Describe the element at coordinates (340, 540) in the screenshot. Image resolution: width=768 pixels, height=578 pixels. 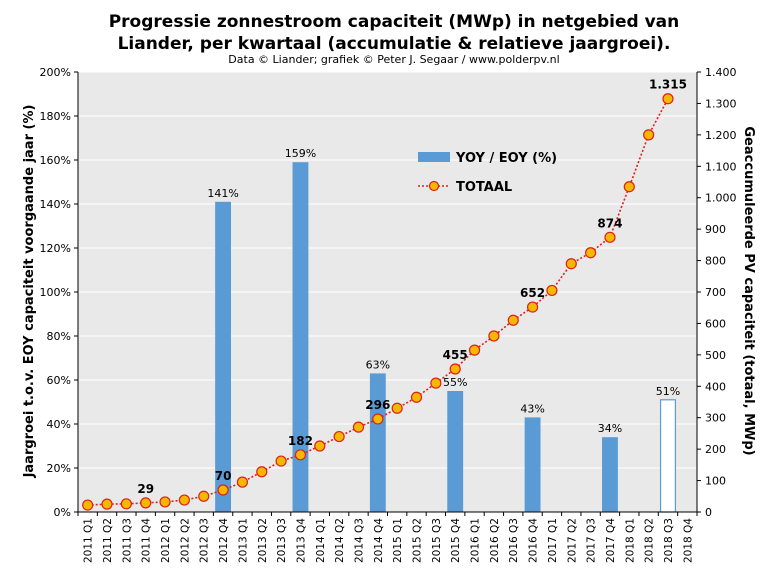
I see `x-tick-label: 2014 Q2` at that location.